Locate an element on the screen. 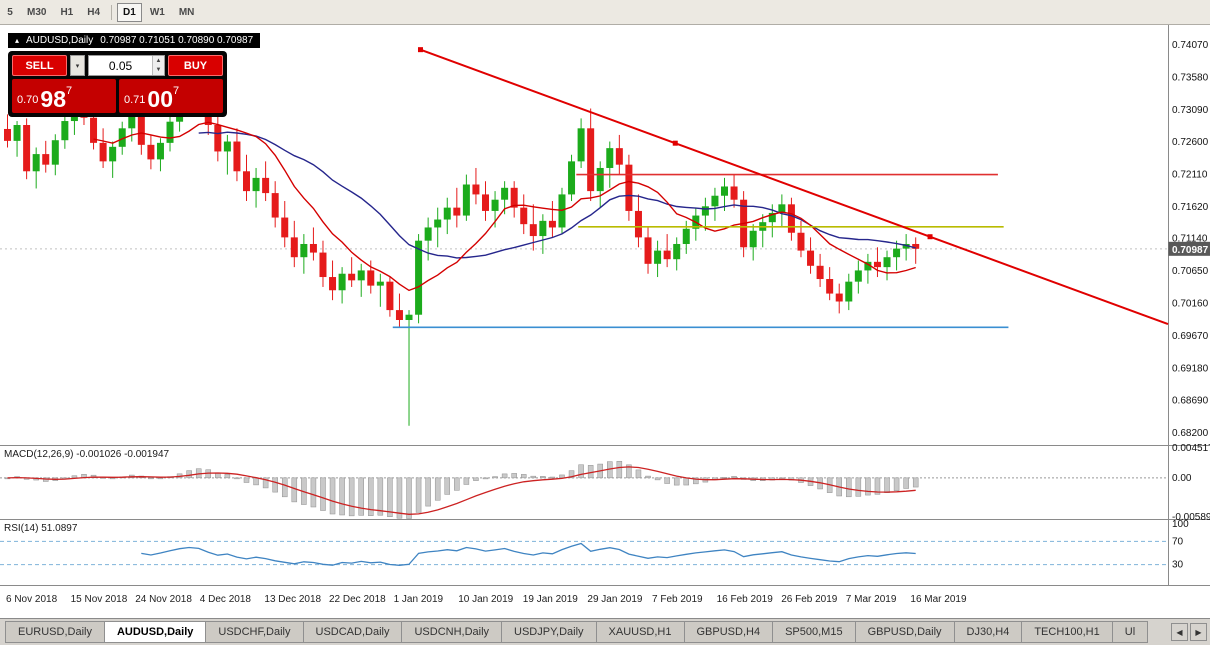 This screenshot has height=645, width=1210. price-axis-label: 0.72600 is located at coordinates (1190, 142).